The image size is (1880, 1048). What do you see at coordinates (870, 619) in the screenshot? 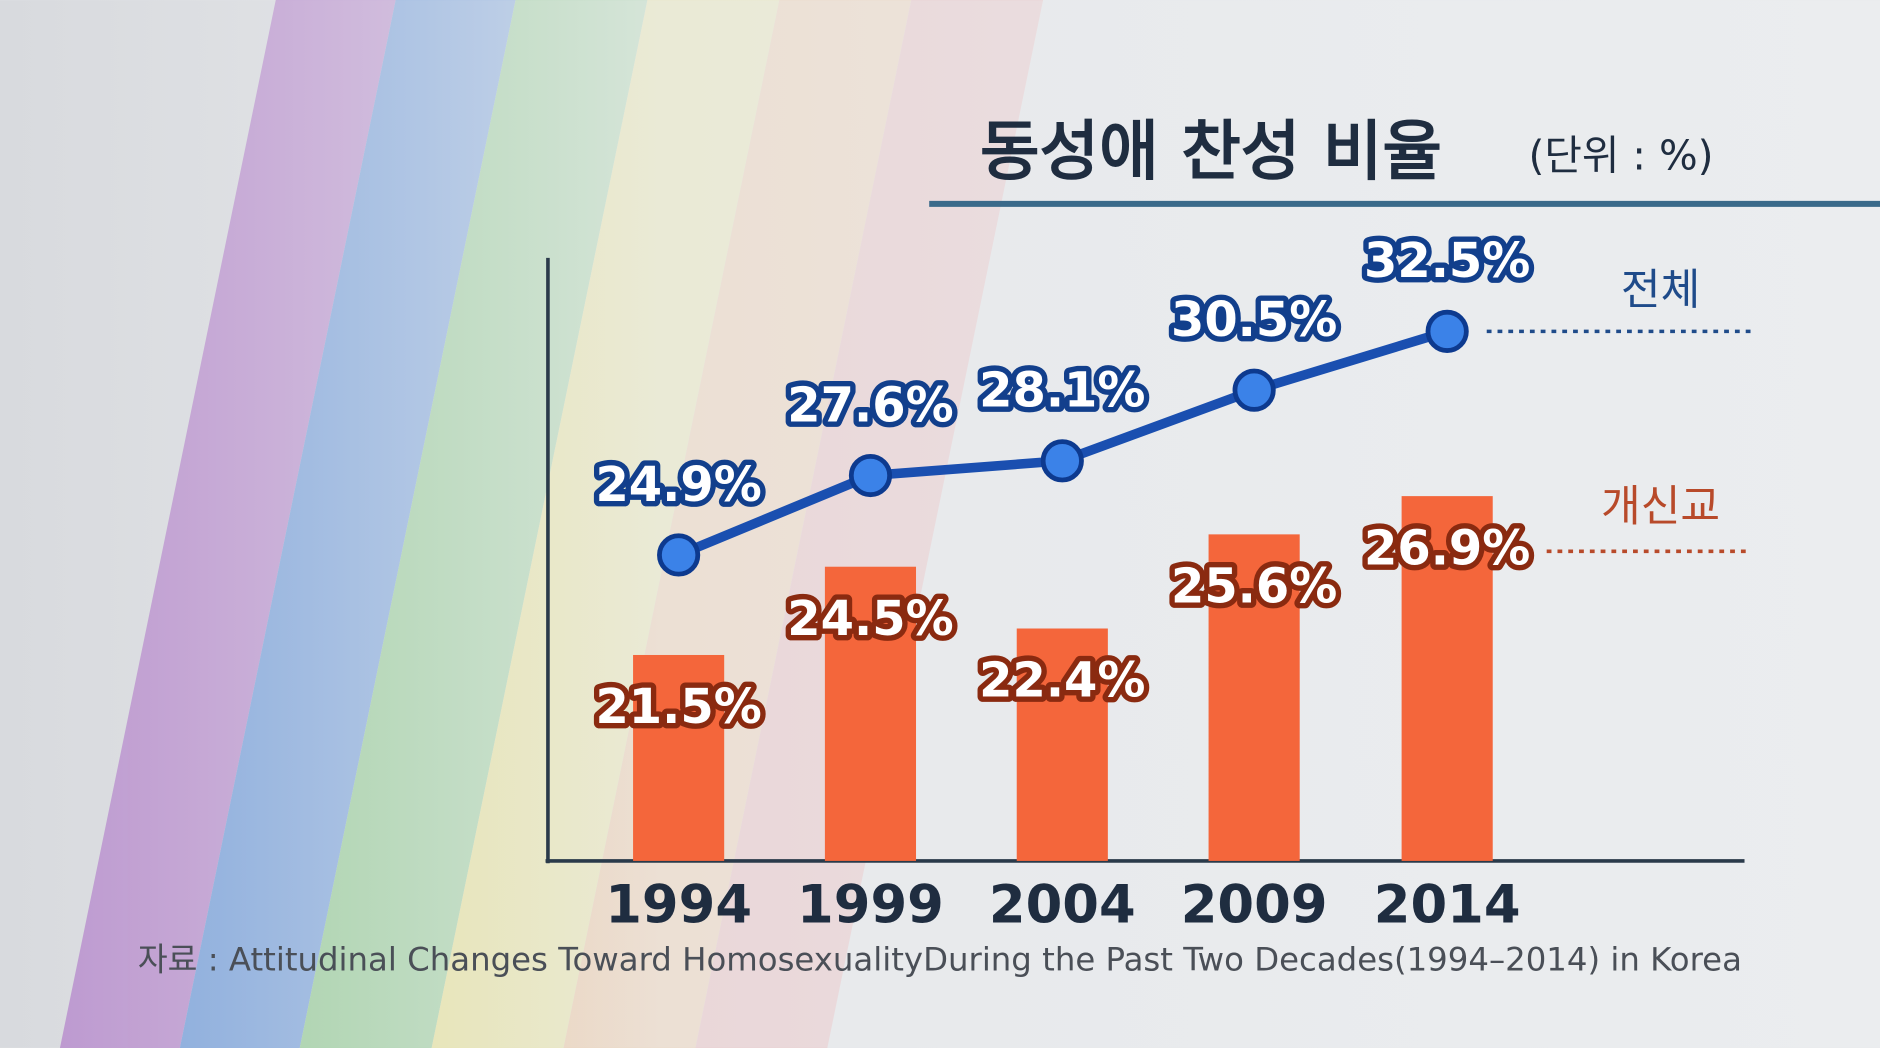
I see `bar-value-label: 24.5%` at bounding box center [870, 619].